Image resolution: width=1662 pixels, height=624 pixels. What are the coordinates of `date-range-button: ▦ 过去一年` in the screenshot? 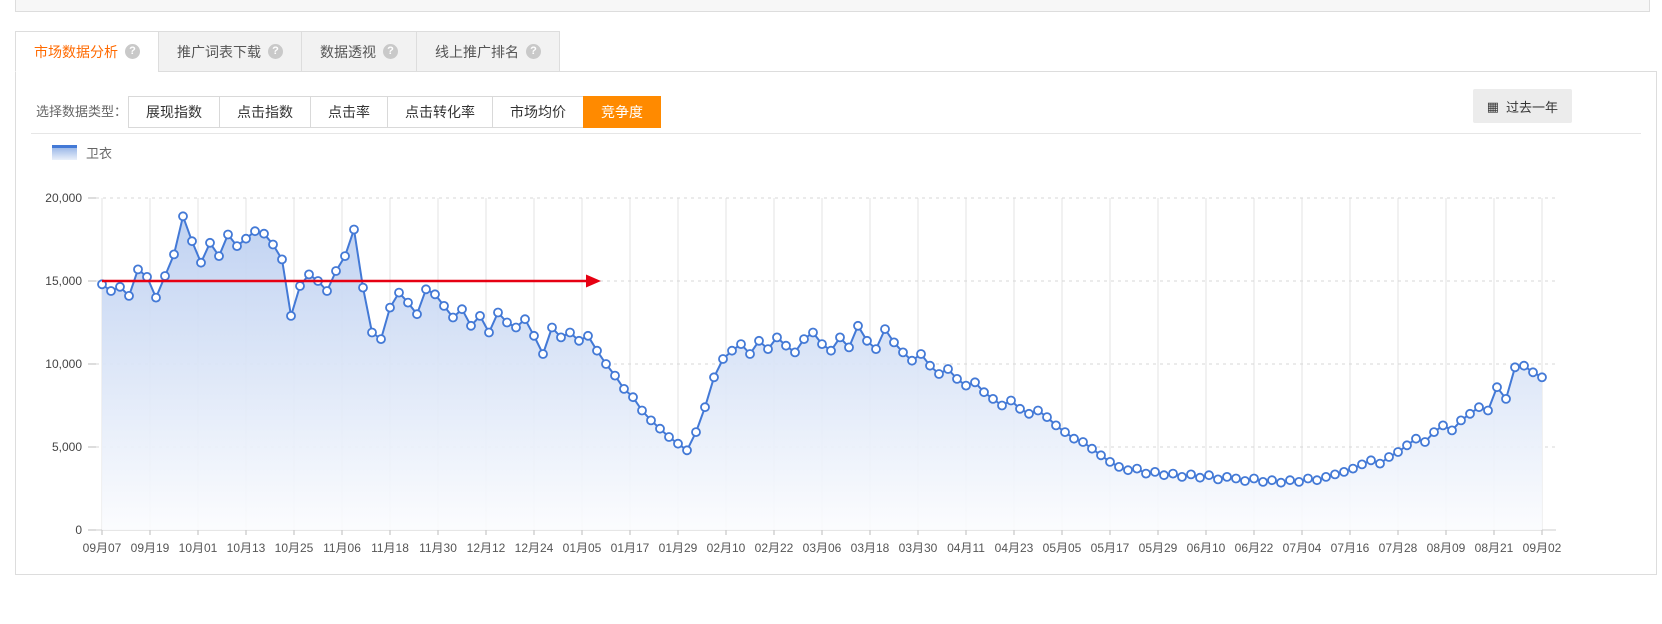 It's located at (1522, 106).